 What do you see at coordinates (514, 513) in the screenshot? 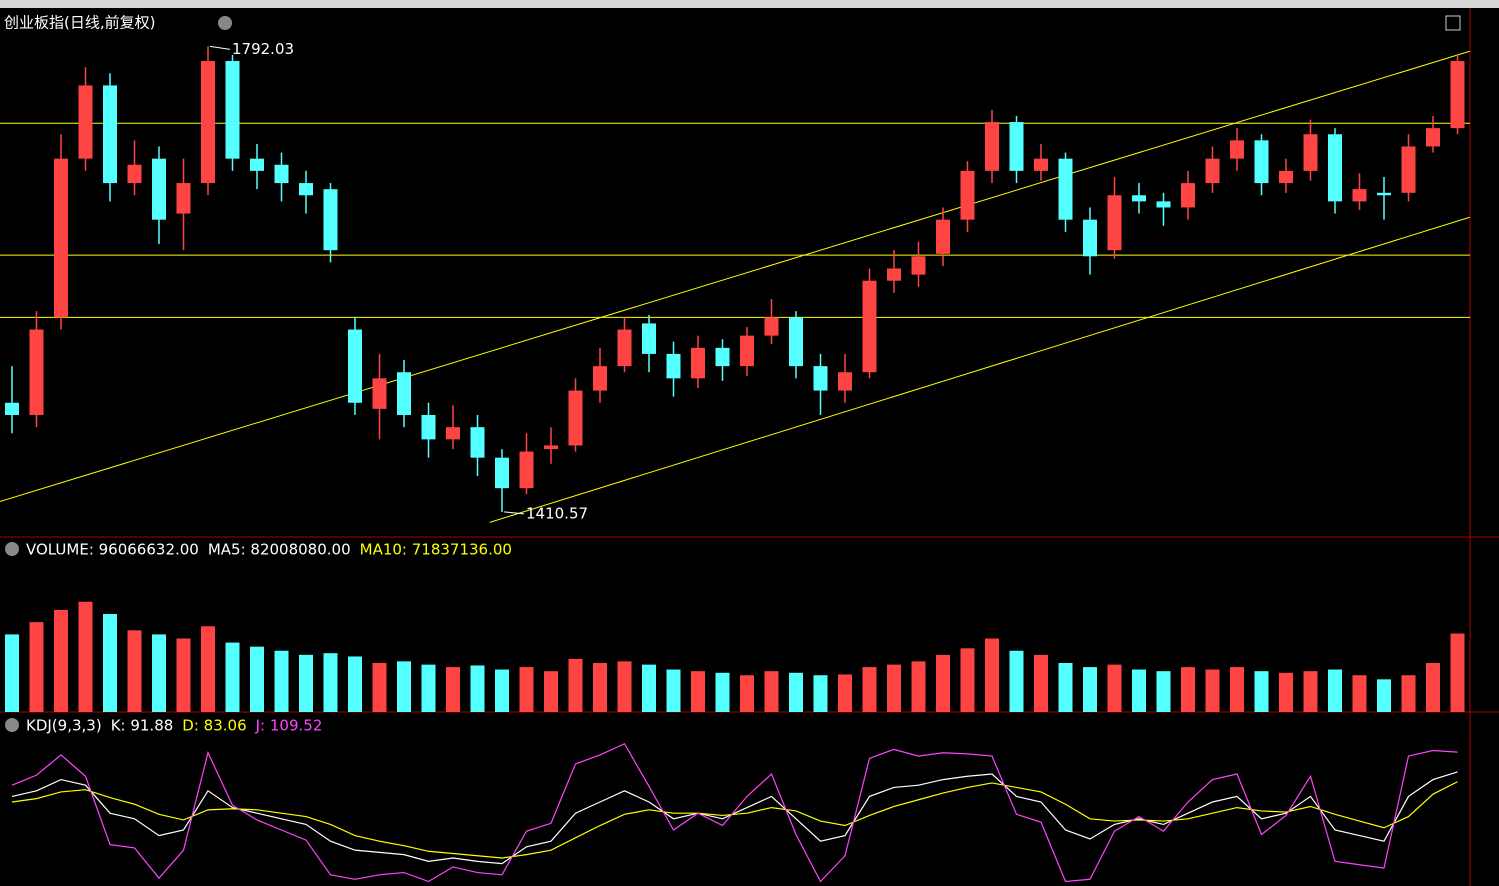
I see `low-pointer` at bounding box center [514, 513].